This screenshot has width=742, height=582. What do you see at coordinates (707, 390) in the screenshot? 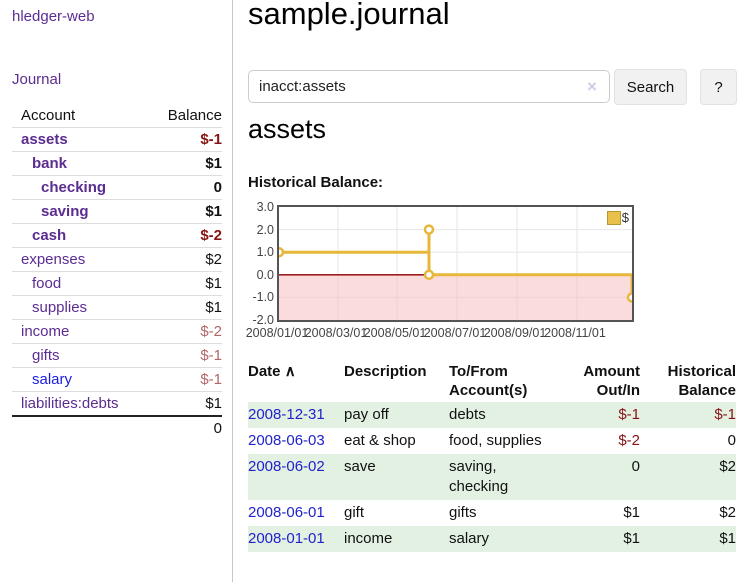
I see `balance-header-line2: Balance` at bounding box center [707, 390].